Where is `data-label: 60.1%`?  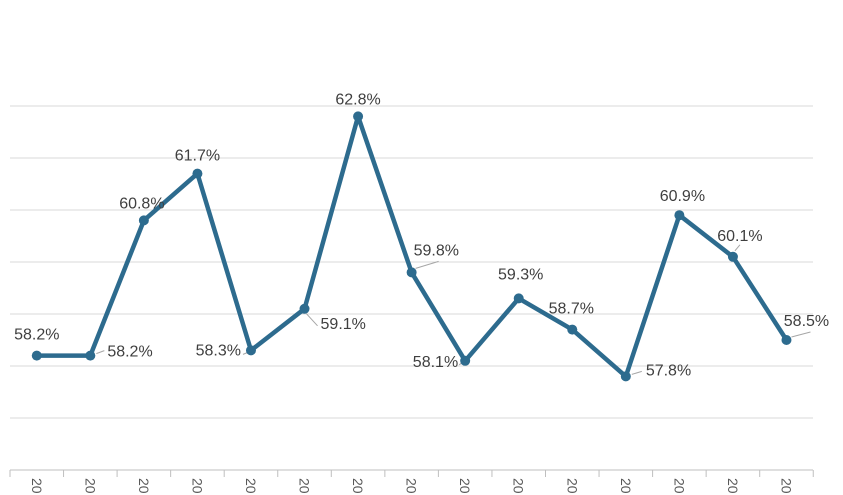
data-label: 60.1% is located at coordinates (739, 236).